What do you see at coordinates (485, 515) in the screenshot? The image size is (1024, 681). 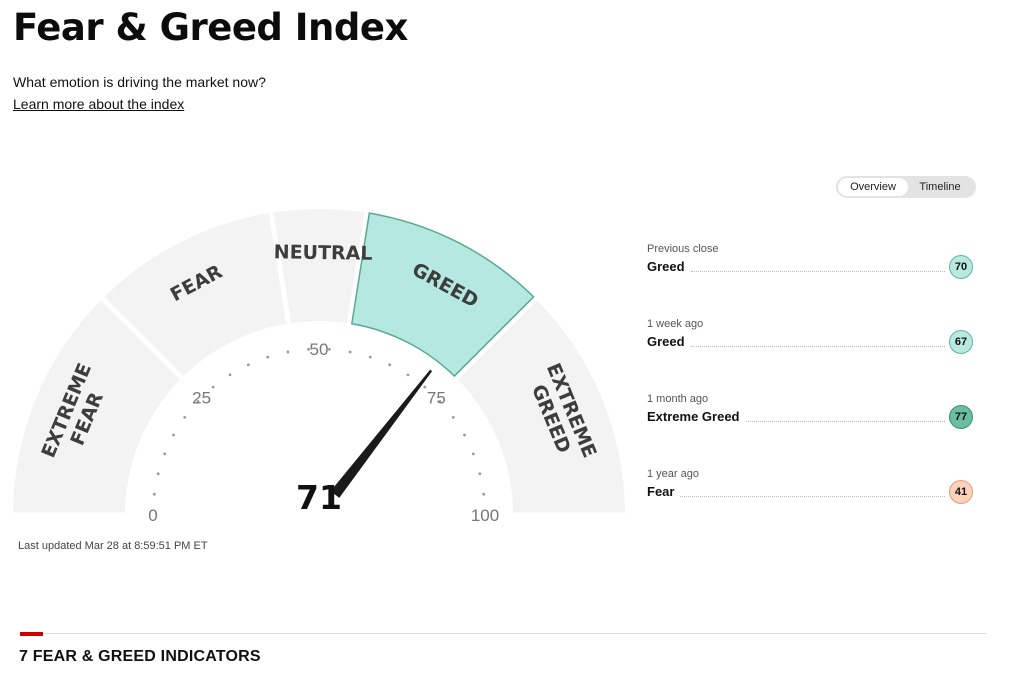 I see `gauge-tick-label: 100` at bounding box center [485, 515].